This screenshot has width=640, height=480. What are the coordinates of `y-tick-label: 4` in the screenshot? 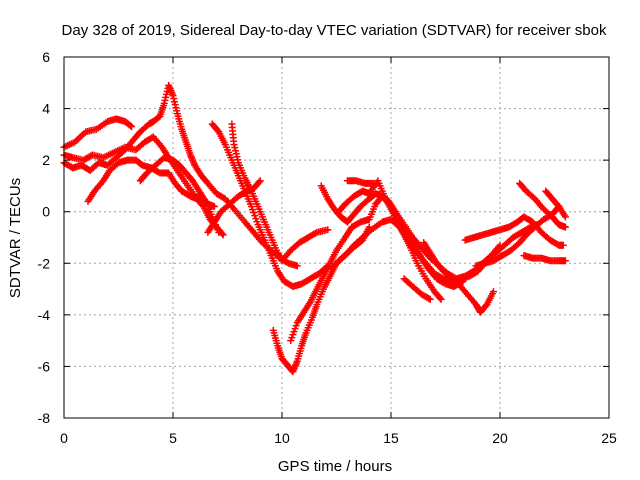 It's located at (46, 109).